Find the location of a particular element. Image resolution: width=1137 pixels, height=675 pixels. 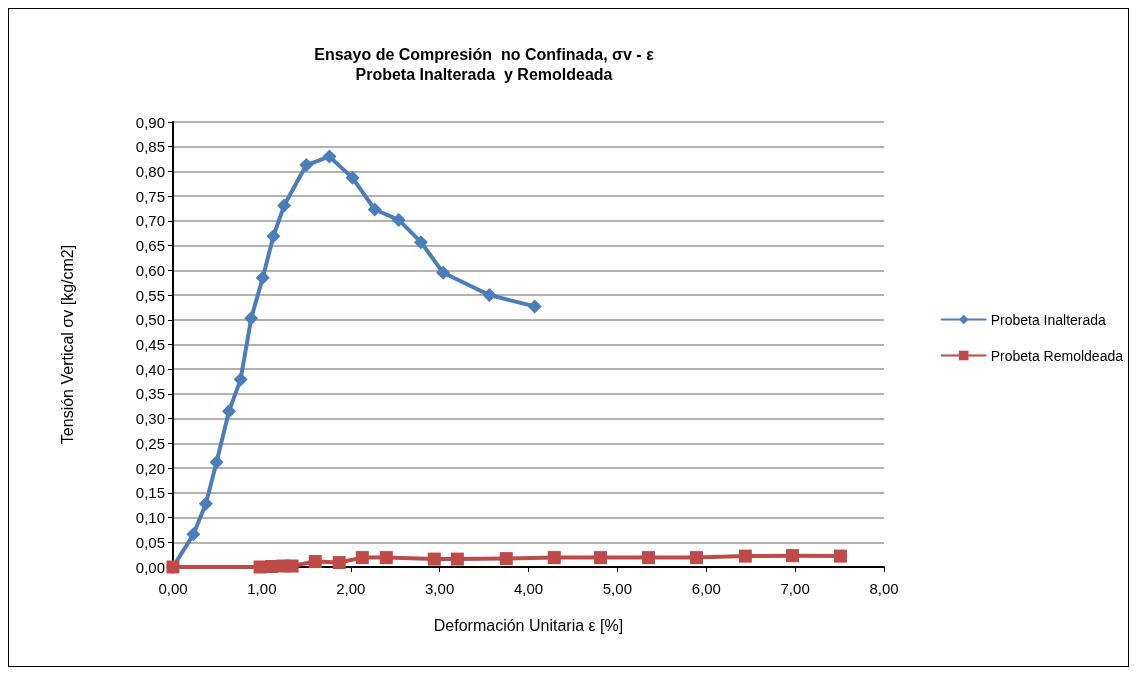

x-tick-label: 4,00 is located at coordinates (528, 588).